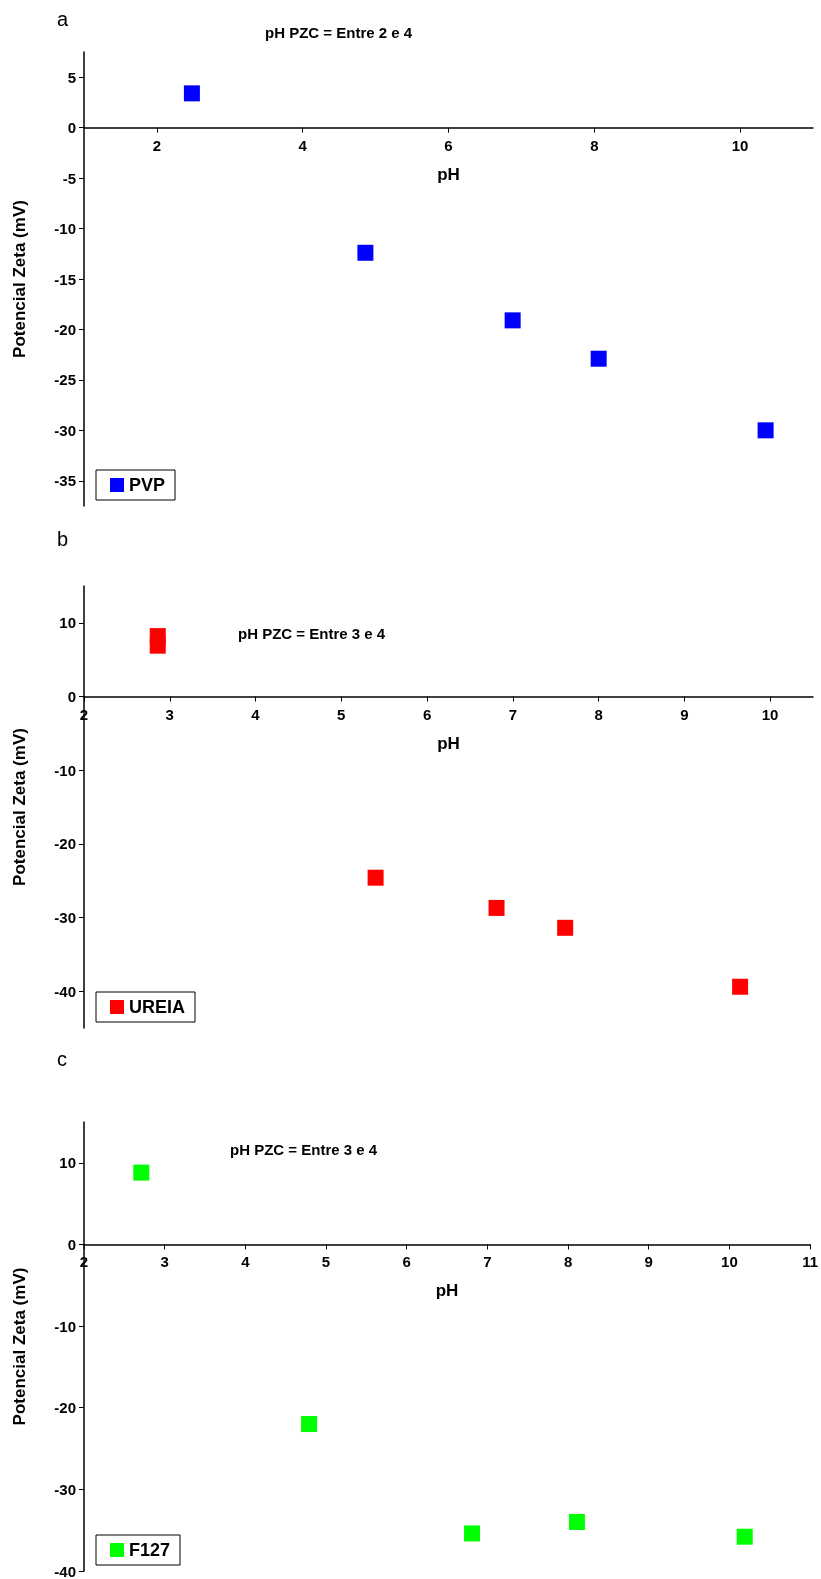 This screenshot has width=821, height=1579. I want to click on text: pH PZC = Entre 2 e 4, so click(339, 32).